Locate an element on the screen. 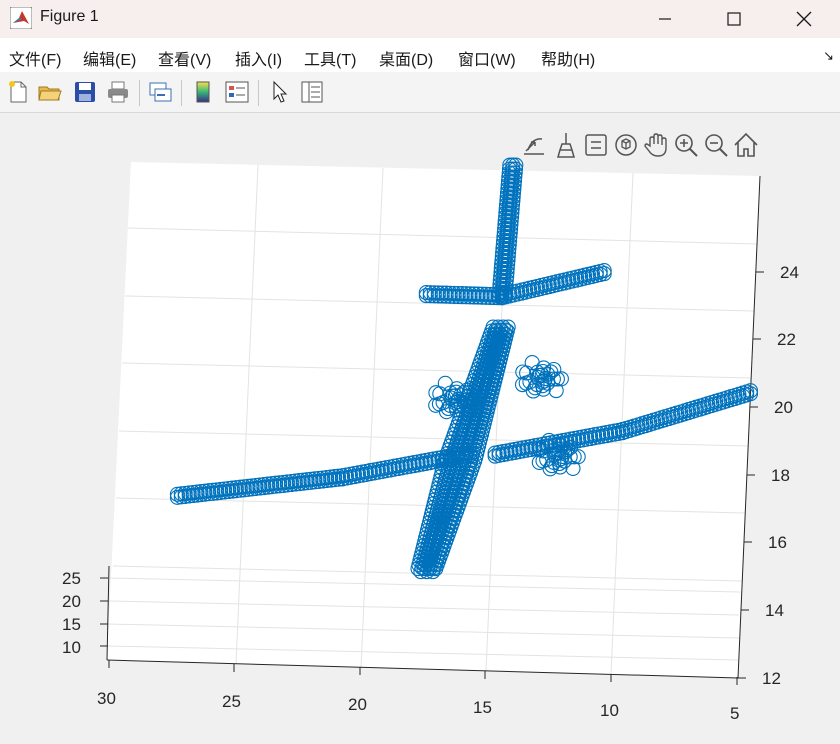  z-tick-label: 24 is located at coordinates (789, 272).